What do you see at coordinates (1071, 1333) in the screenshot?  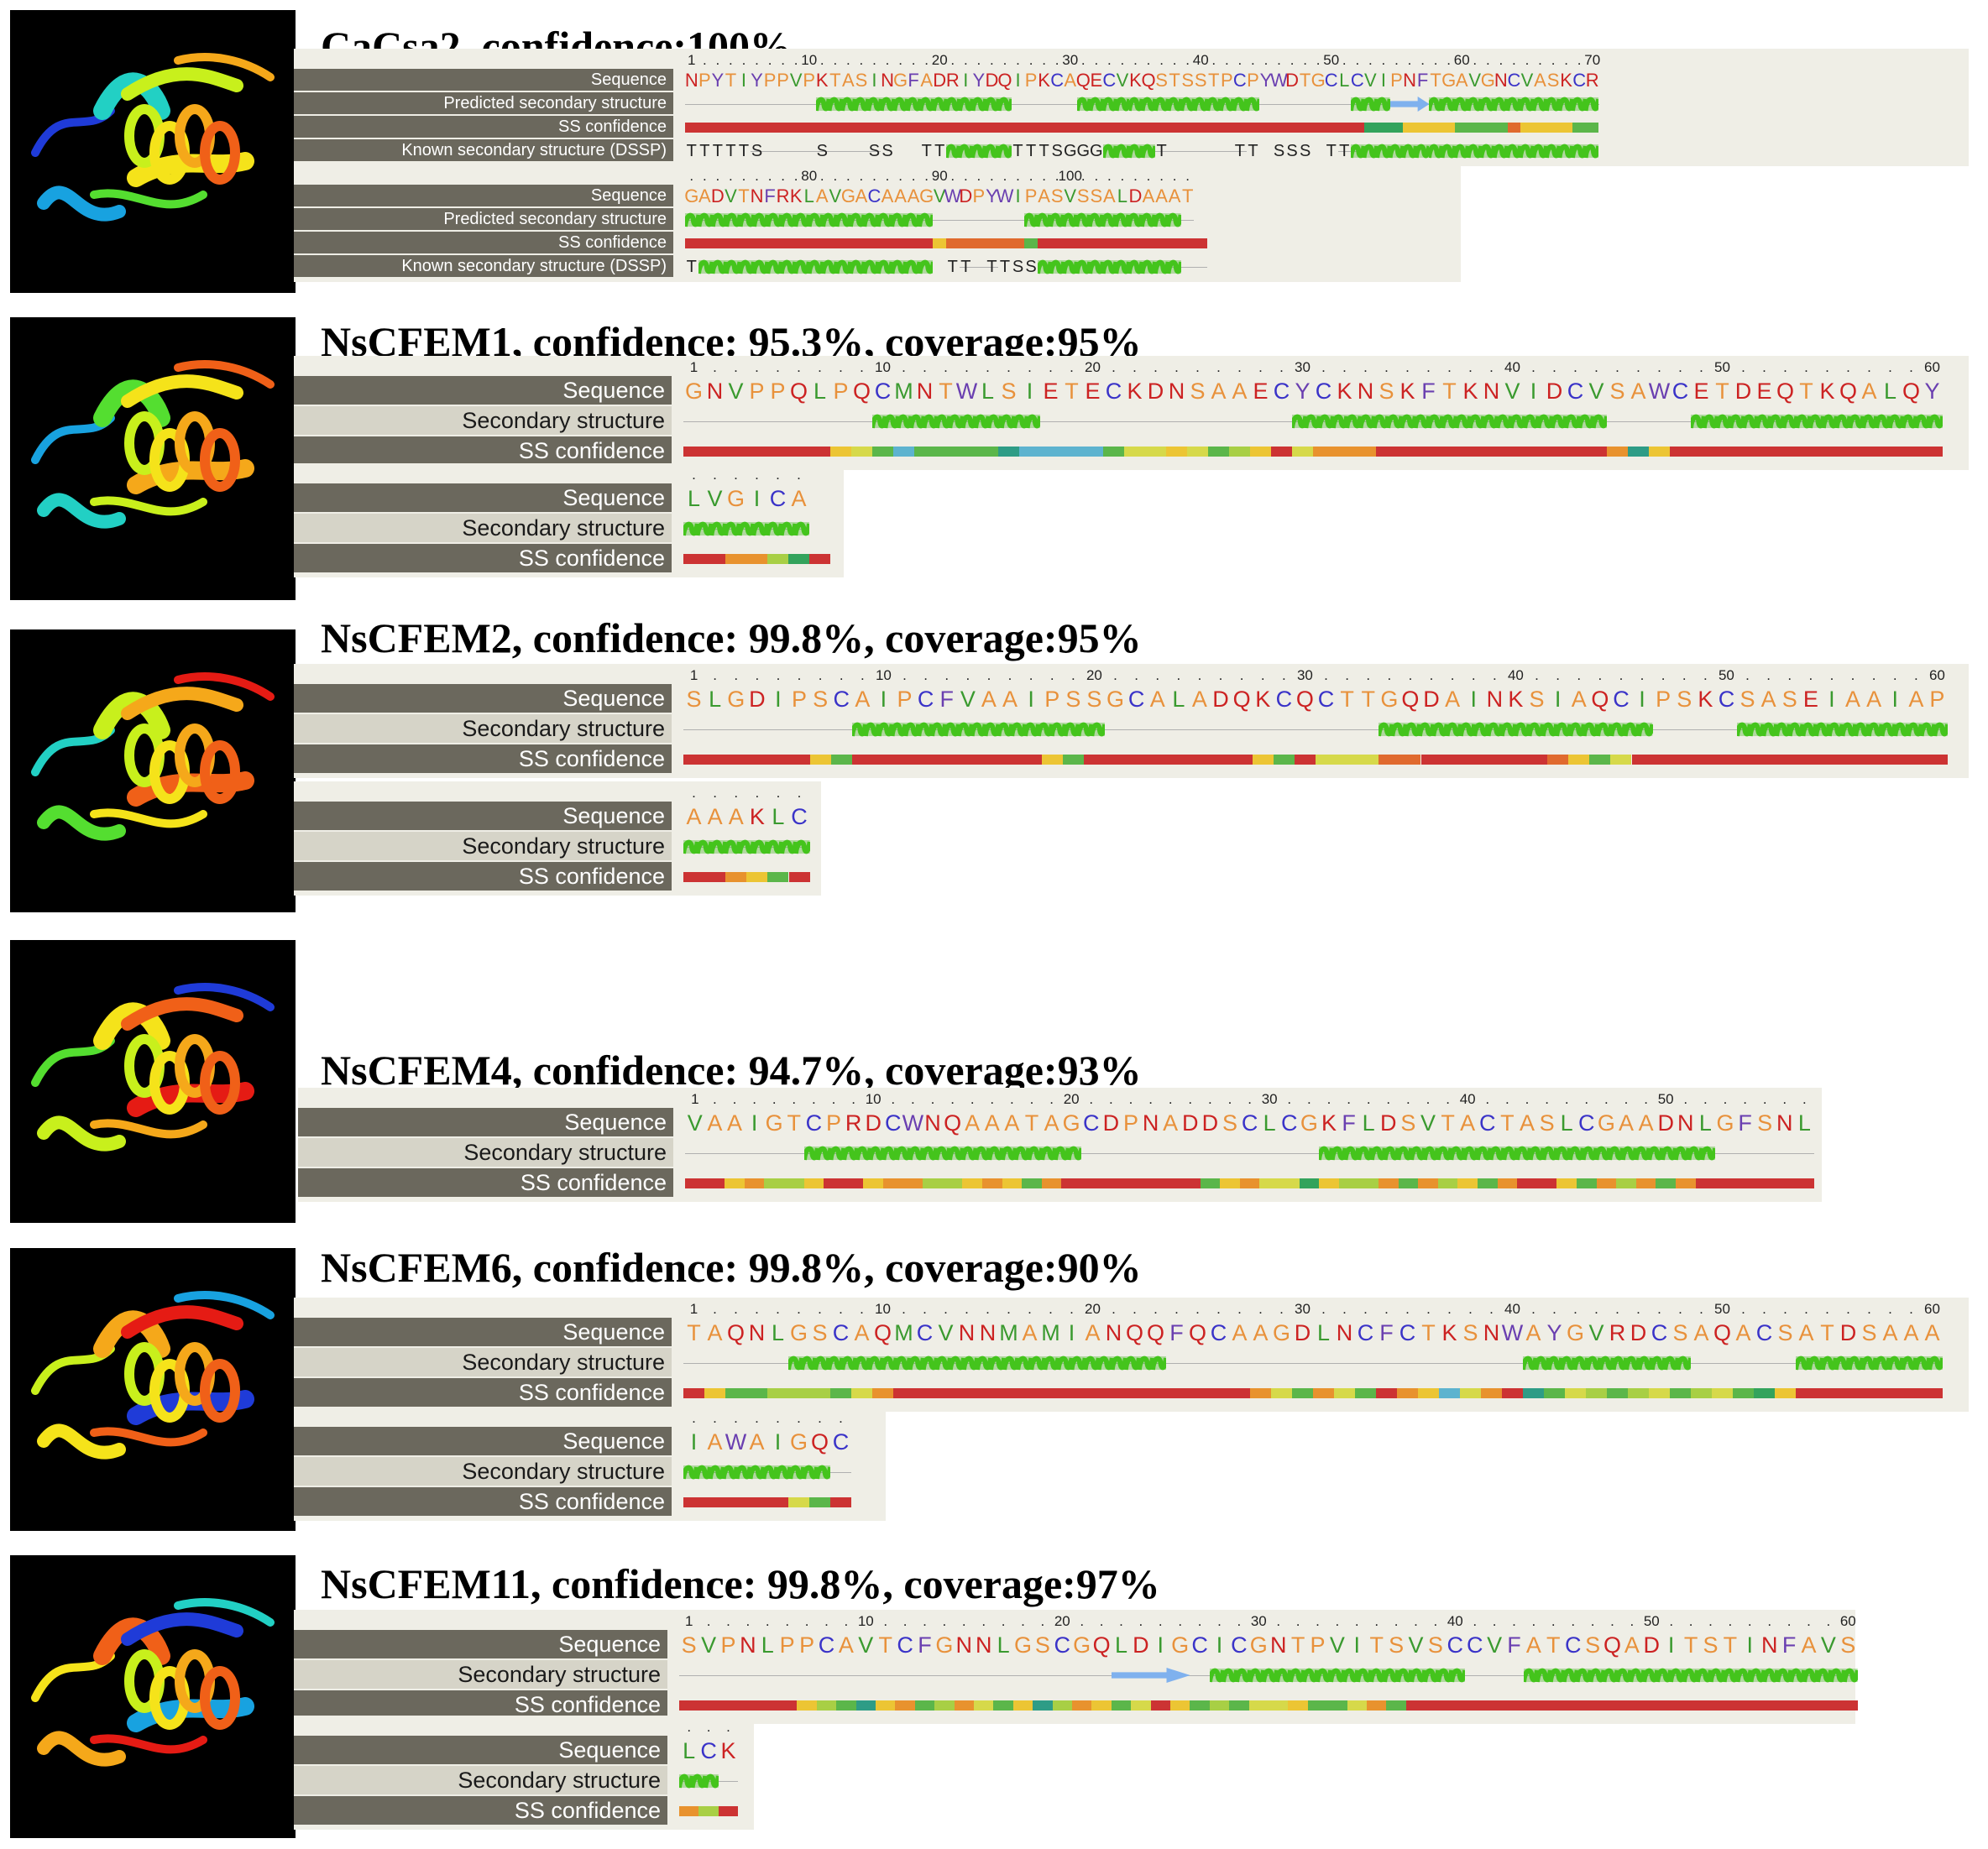 I see `residue-letter: I` at bounding box center [1071, 1333].